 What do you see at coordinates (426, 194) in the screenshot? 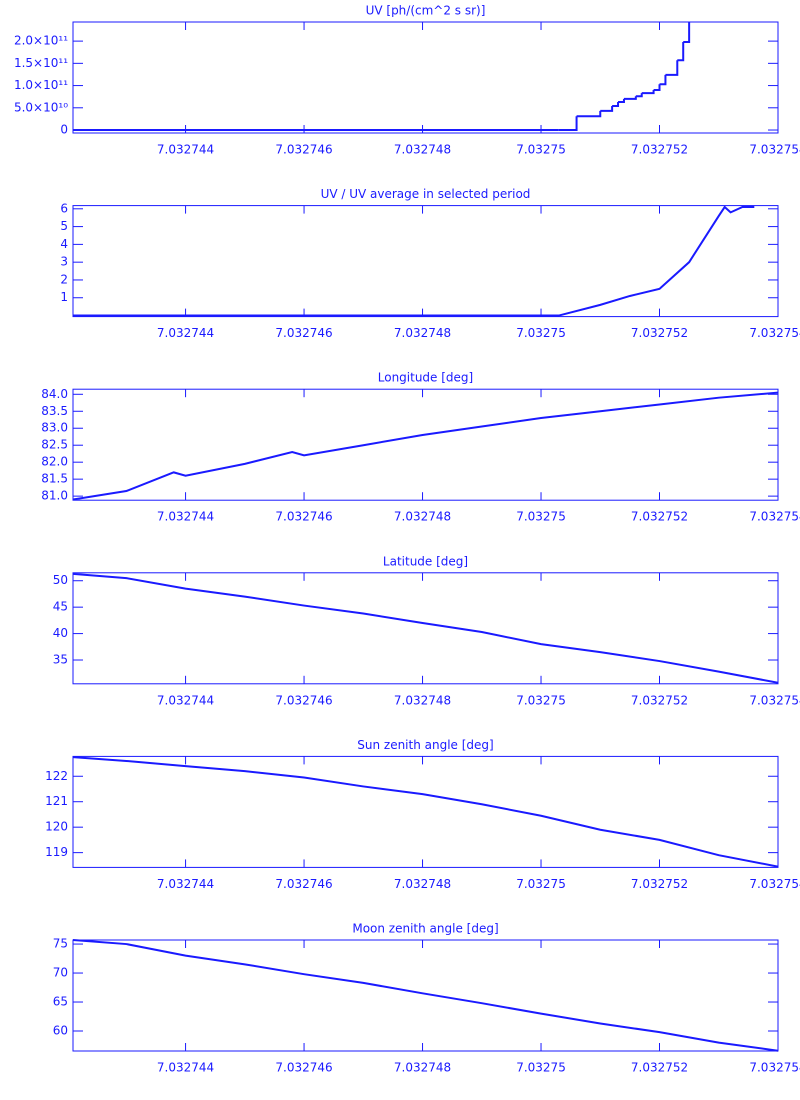
I see `chart-title: UV / UV average in selected period` at bounding box center [426, 194].